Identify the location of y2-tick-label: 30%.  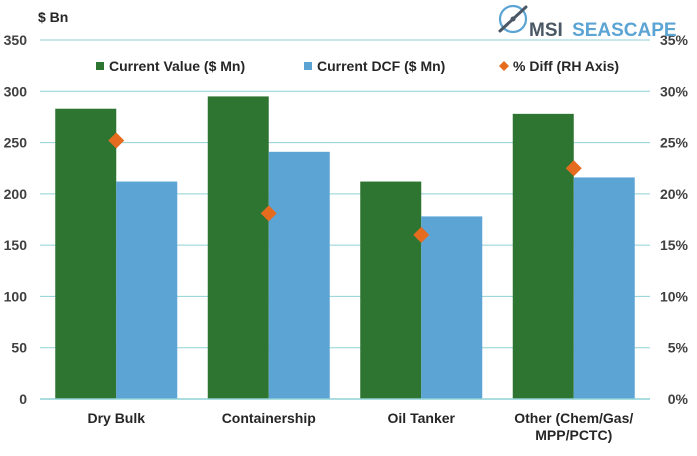
(674, 91).